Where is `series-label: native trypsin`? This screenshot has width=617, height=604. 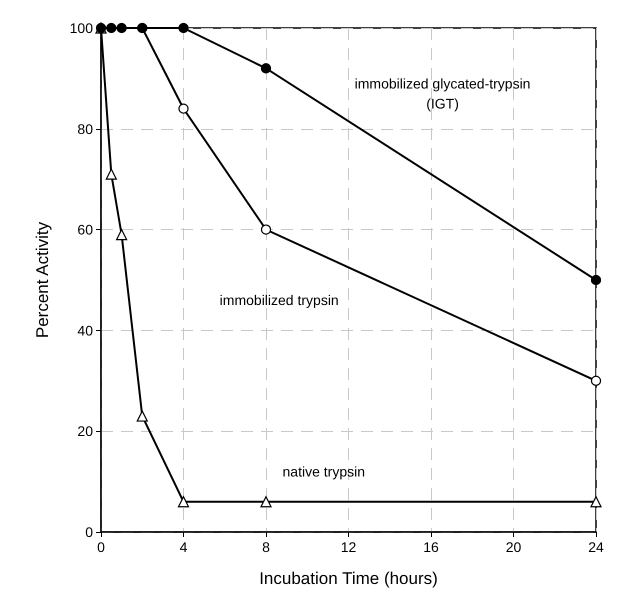
series-label: native trypsin is located at coordinates (323, 472).